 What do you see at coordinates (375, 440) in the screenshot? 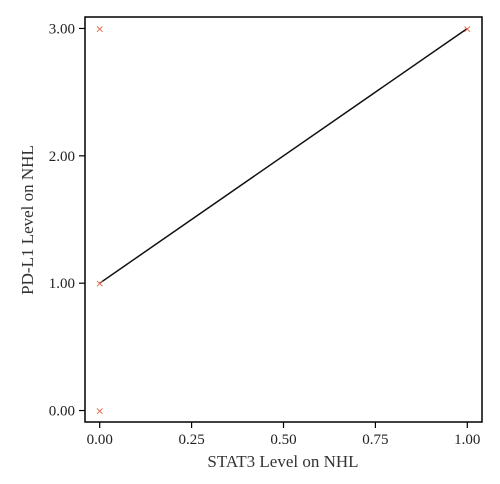
I see `x-tick-label: 0.75` at bounding box center [375, 440].